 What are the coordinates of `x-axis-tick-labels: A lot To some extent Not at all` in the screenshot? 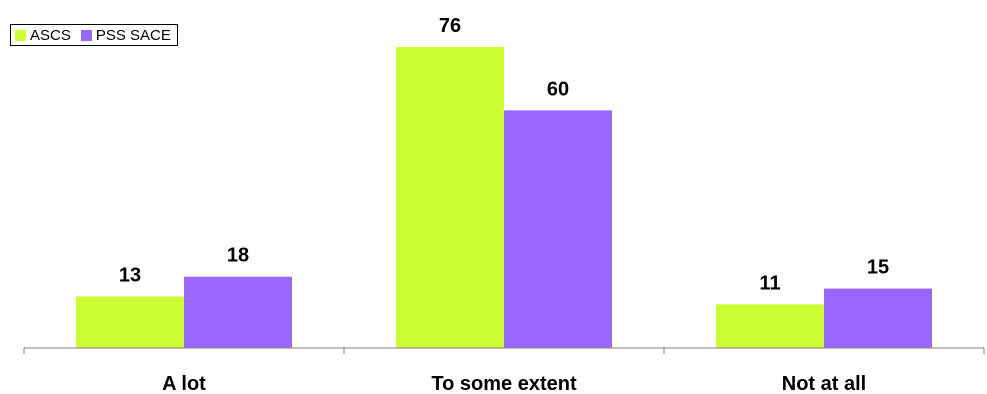 It's located at (514, 383).